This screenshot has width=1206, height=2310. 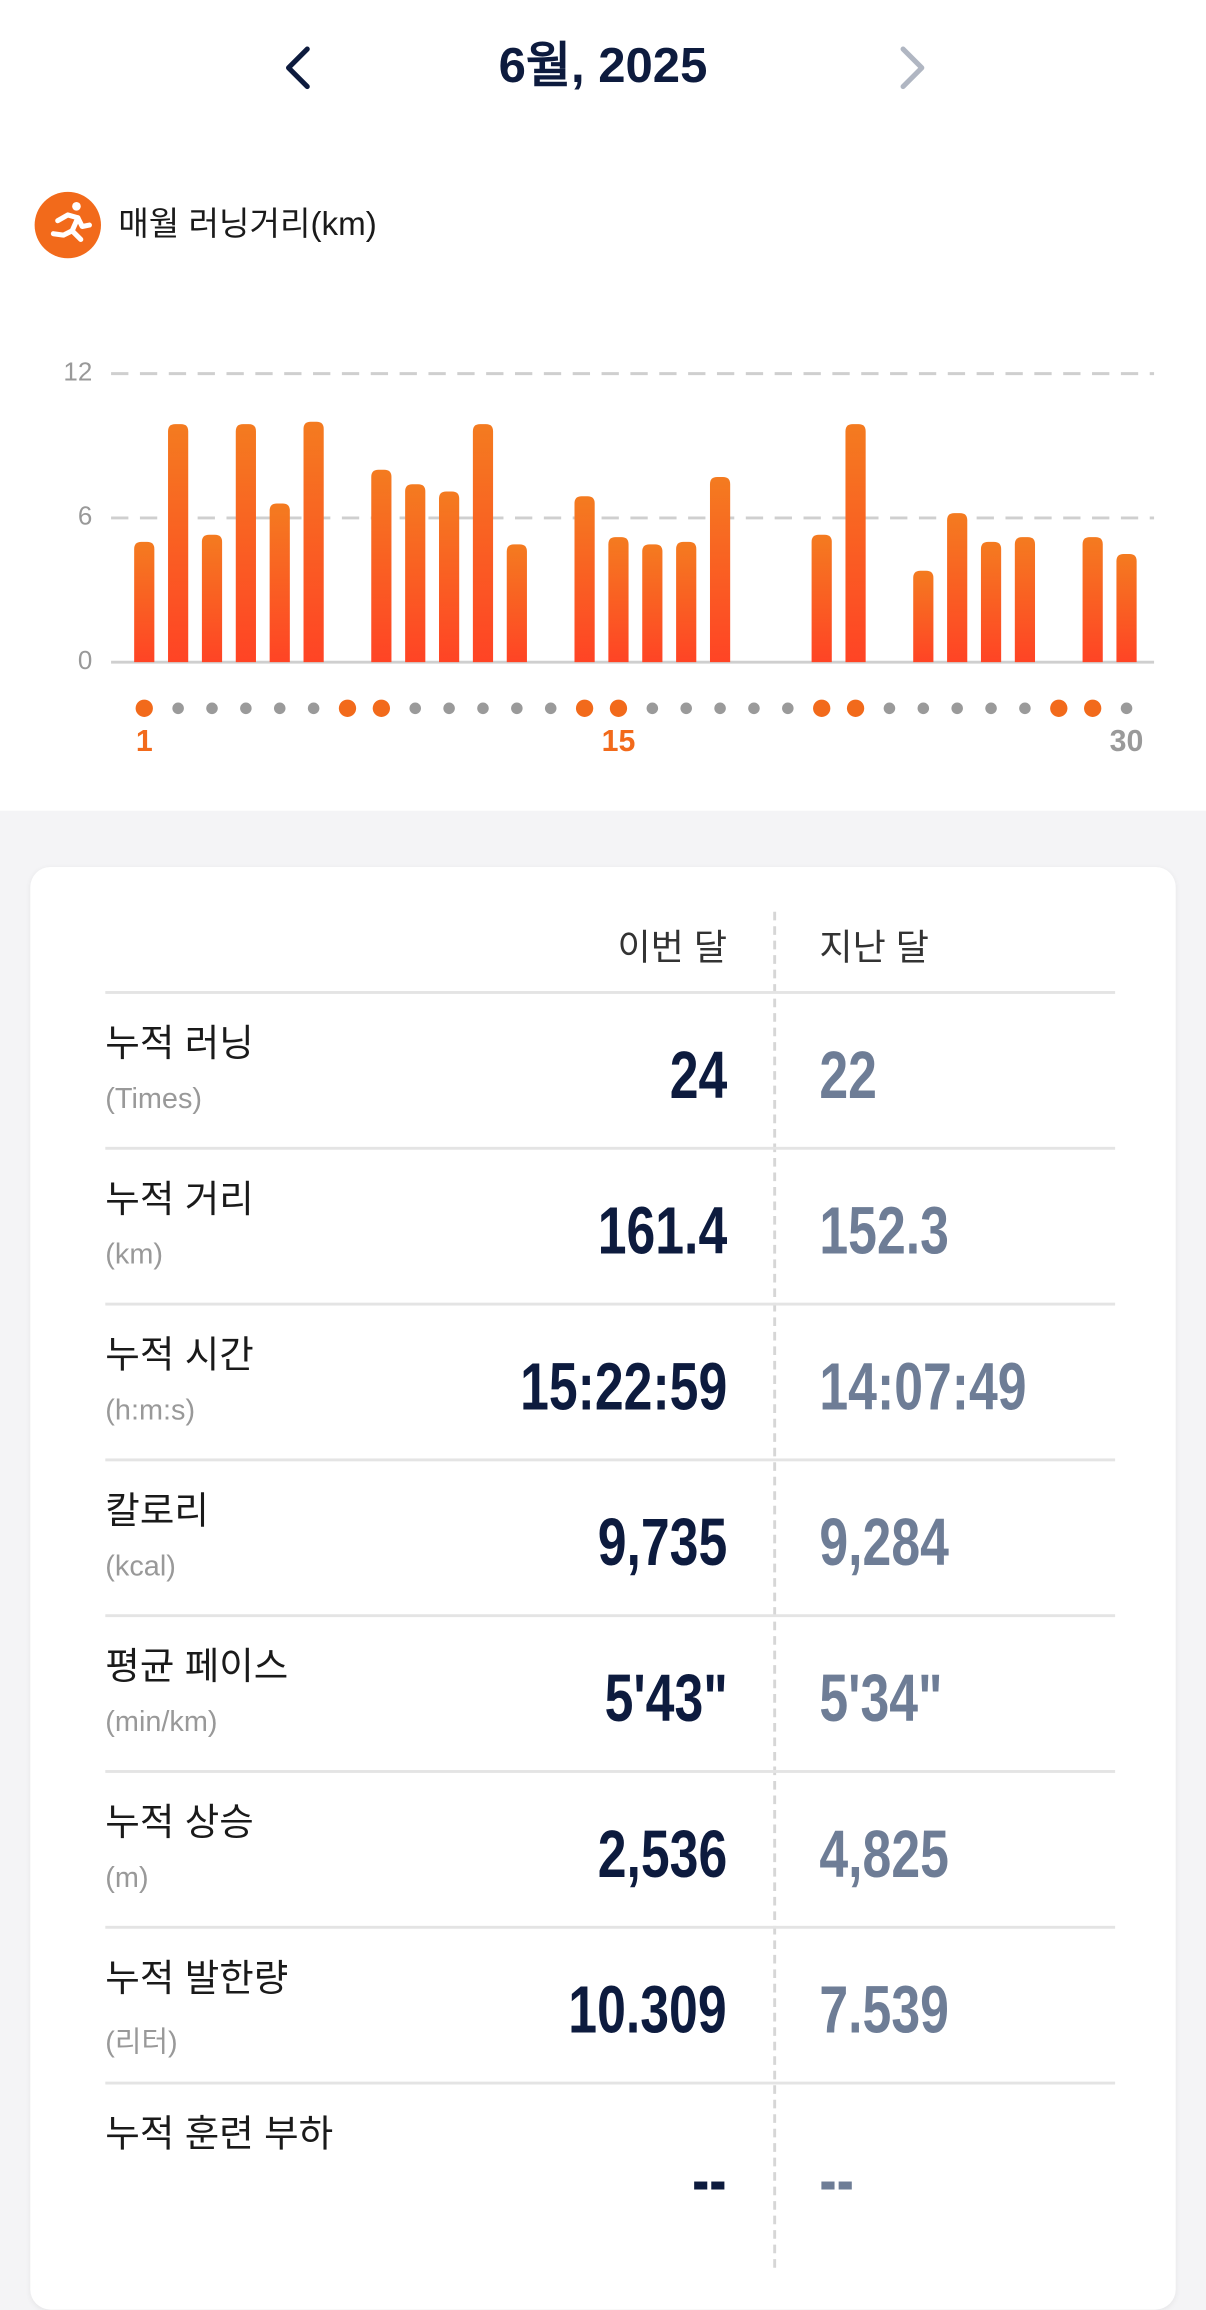 I want to click on this-month-value: 161.4, so click(x=662, y=1231).